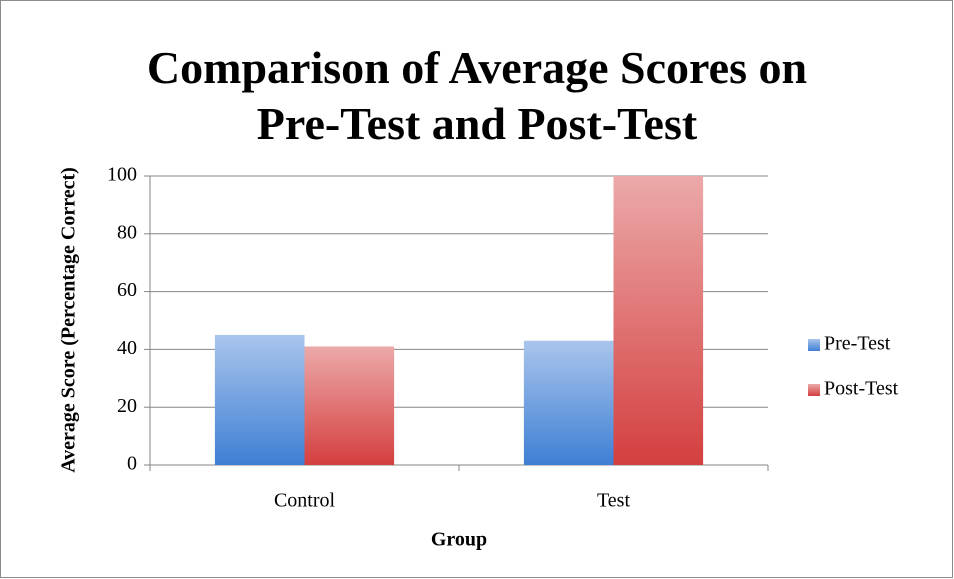  I want to click on y-tick-label: 40, so click(127, 348).